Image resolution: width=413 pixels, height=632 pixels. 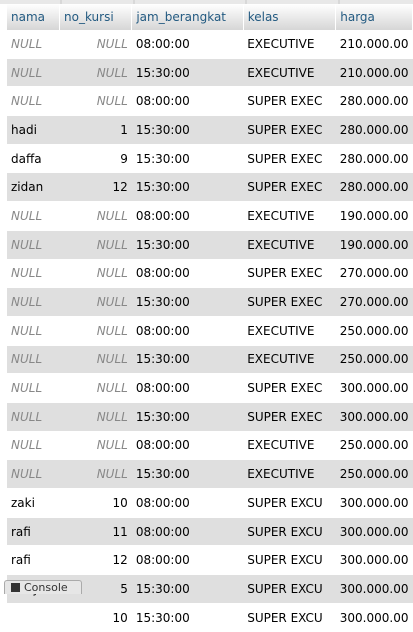 What do you see at coordinates (33, 17) in the screenshot?
I see `column-header-nama: nama` at bounding box center [33, 17].